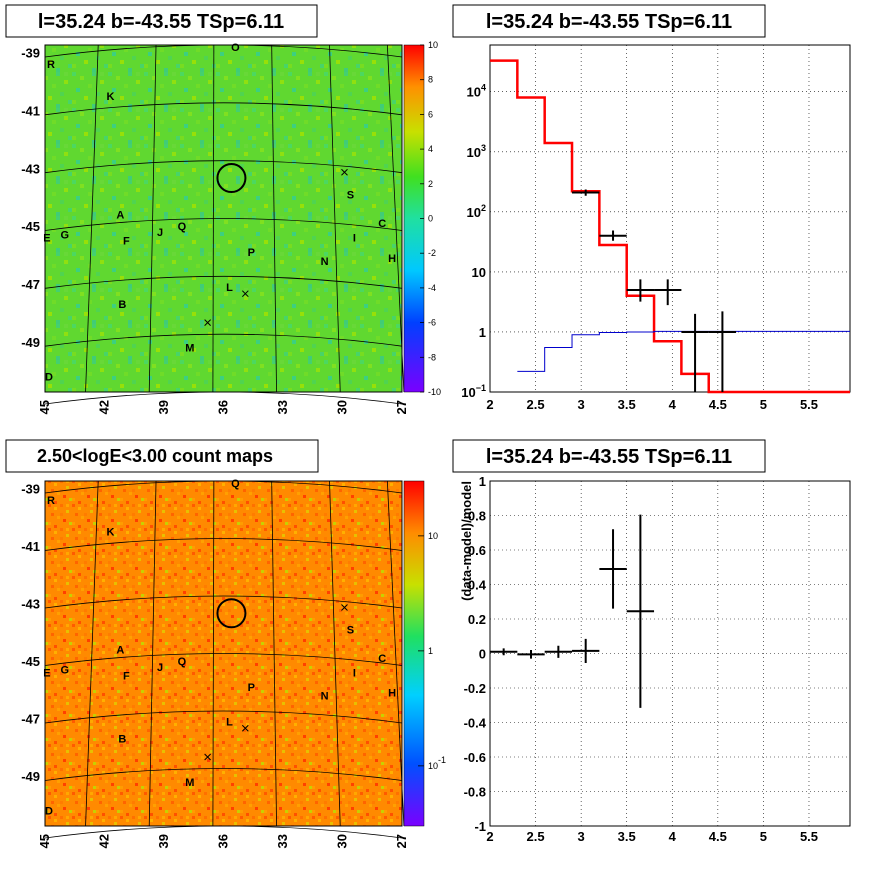  I want to click on spectrum-points, so click(654, 290).